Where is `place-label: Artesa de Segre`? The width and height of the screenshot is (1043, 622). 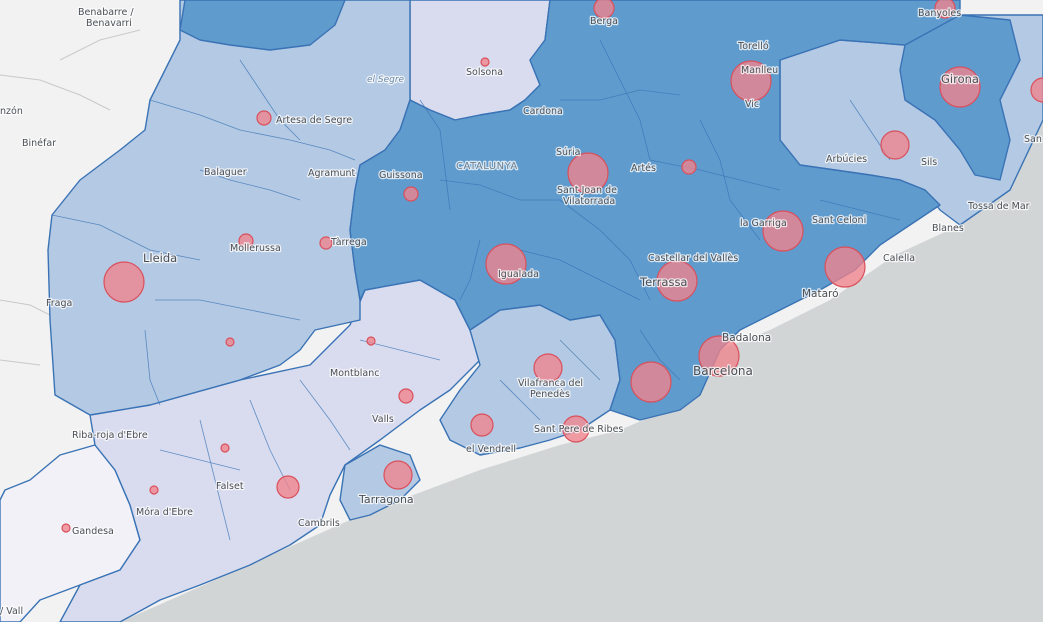 place-label: Artesa de Segre is located at coordinates (314, 120).